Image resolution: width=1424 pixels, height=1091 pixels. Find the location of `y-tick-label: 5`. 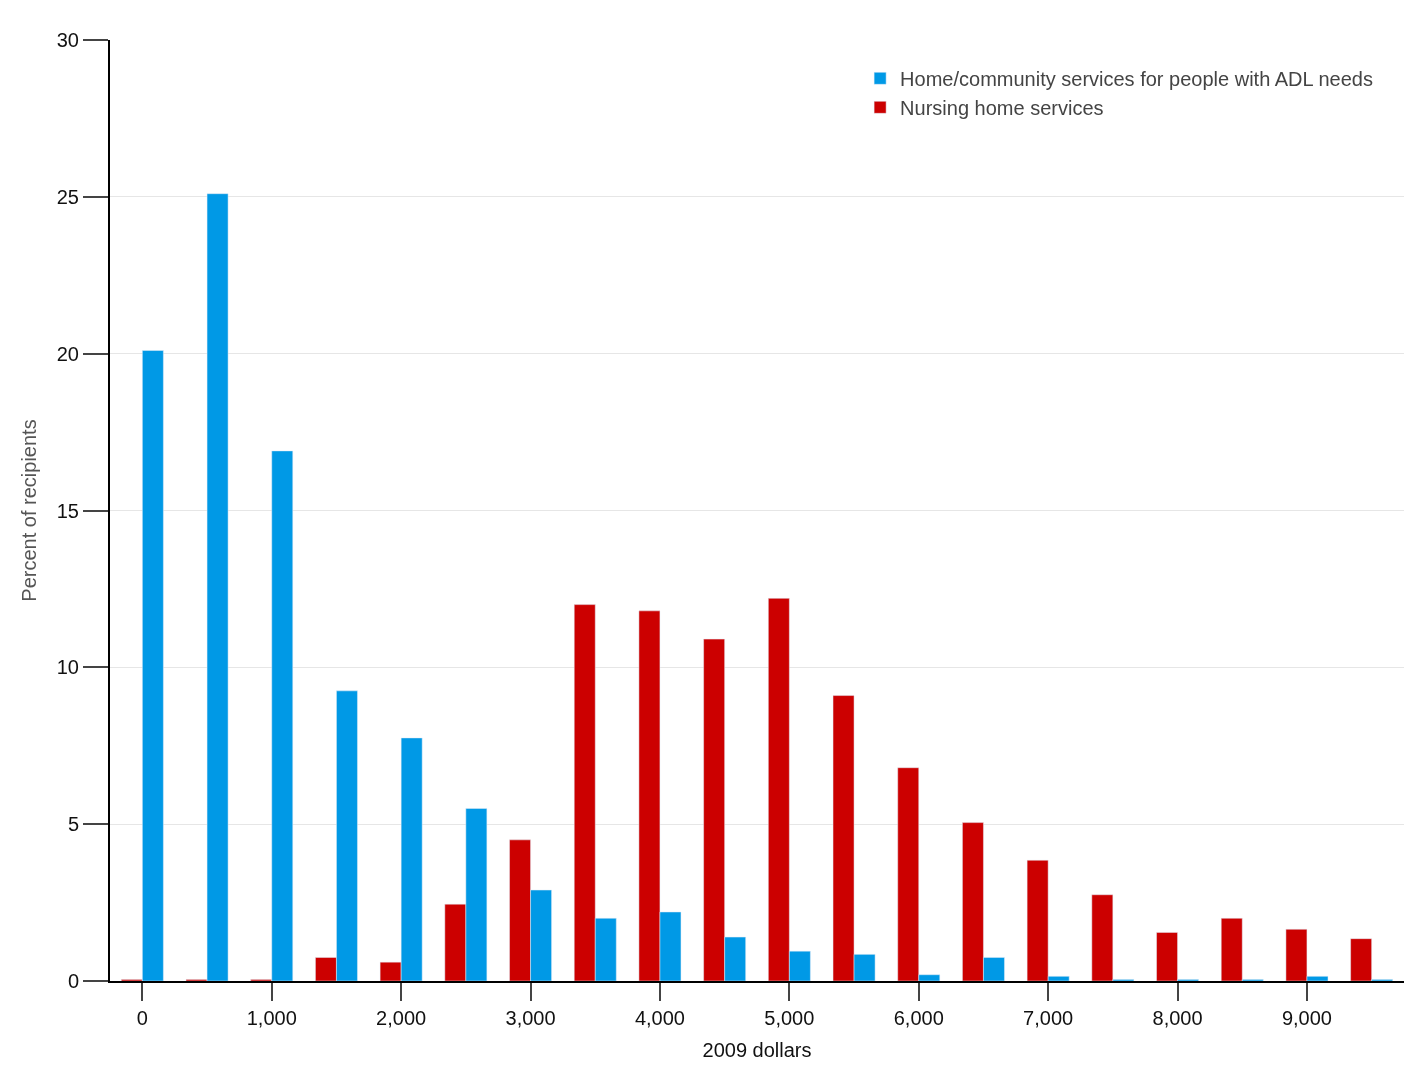

y-tick-label: 5 is located at coordinates (73, 824).